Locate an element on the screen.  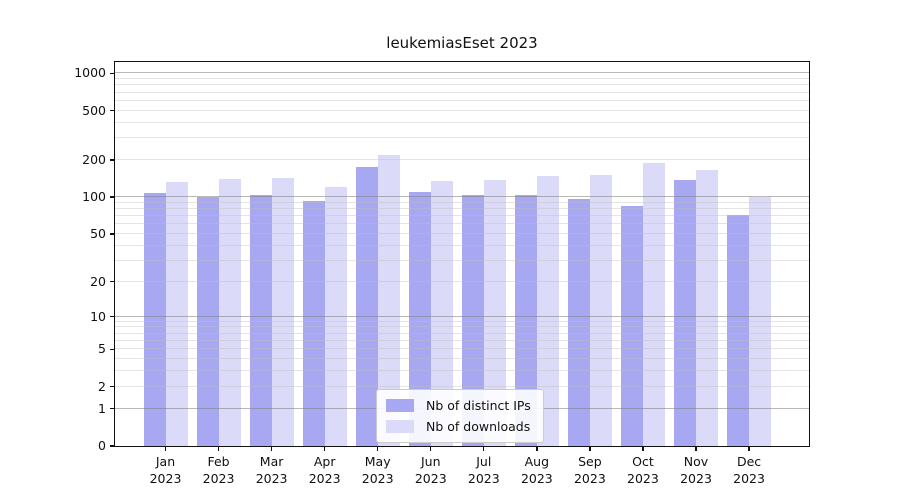
y-tick-label: 50 is located at coordinates (98, 233).